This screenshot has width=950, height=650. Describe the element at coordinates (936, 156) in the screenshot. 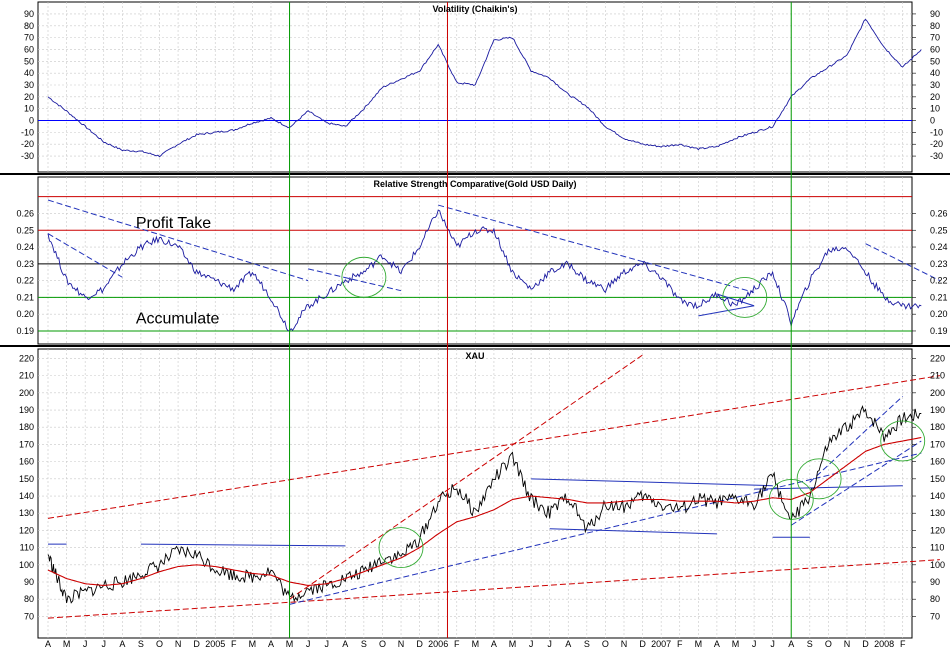

I see `y-tick-right: -30` at that location.